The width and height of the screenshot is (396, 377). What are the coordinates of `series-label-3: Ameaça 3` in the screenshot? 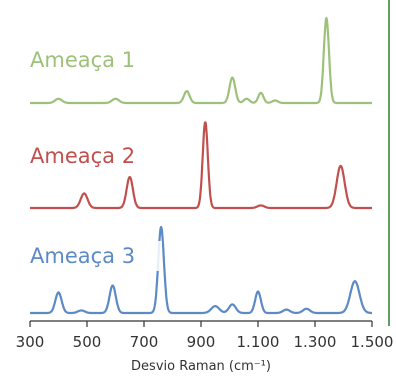 It's located at (82, 256).